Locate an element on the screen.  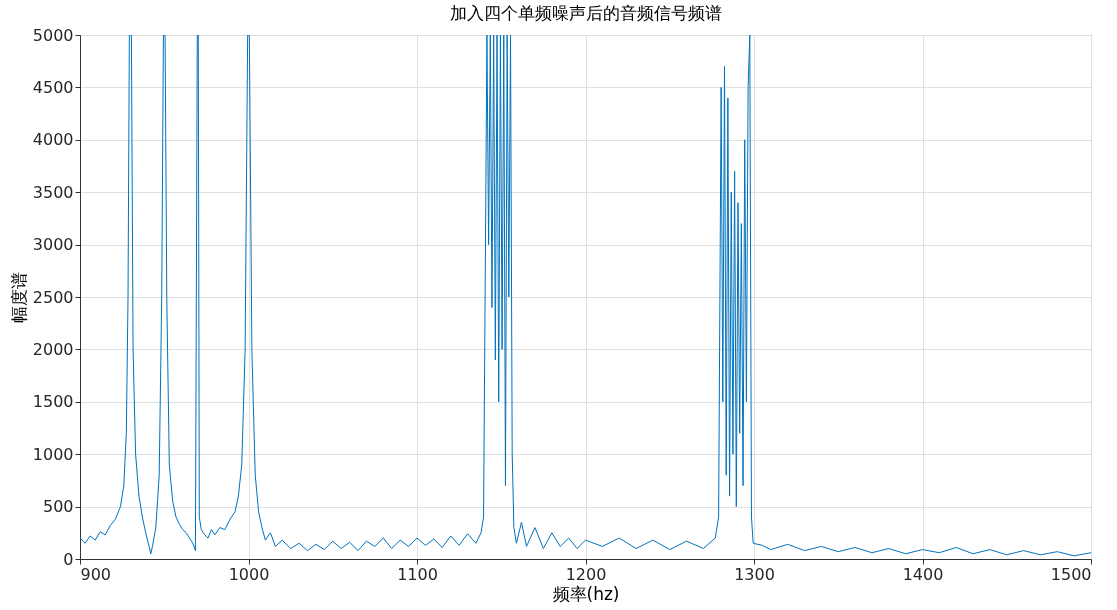
y-tick-label: 2500 is located at coordinates (53, 297).